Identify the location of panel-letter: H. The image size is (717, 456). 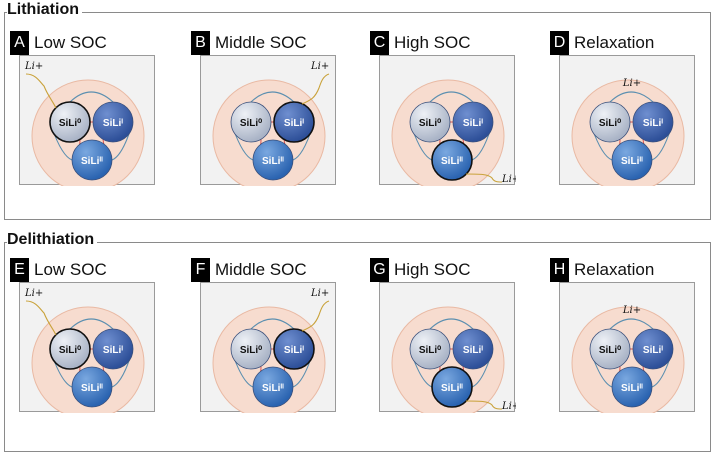
(559, 270).